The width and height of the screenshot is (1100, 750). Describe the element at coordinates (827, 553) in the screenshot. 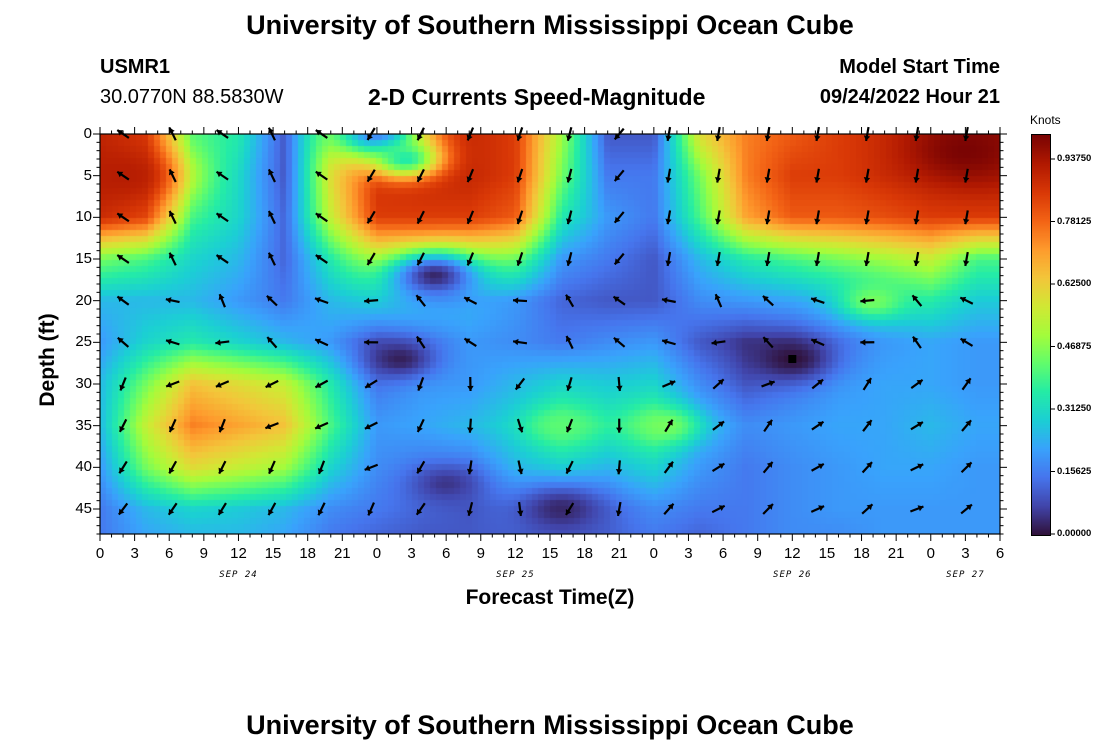

I see `x-tick-label: 15` at that location.